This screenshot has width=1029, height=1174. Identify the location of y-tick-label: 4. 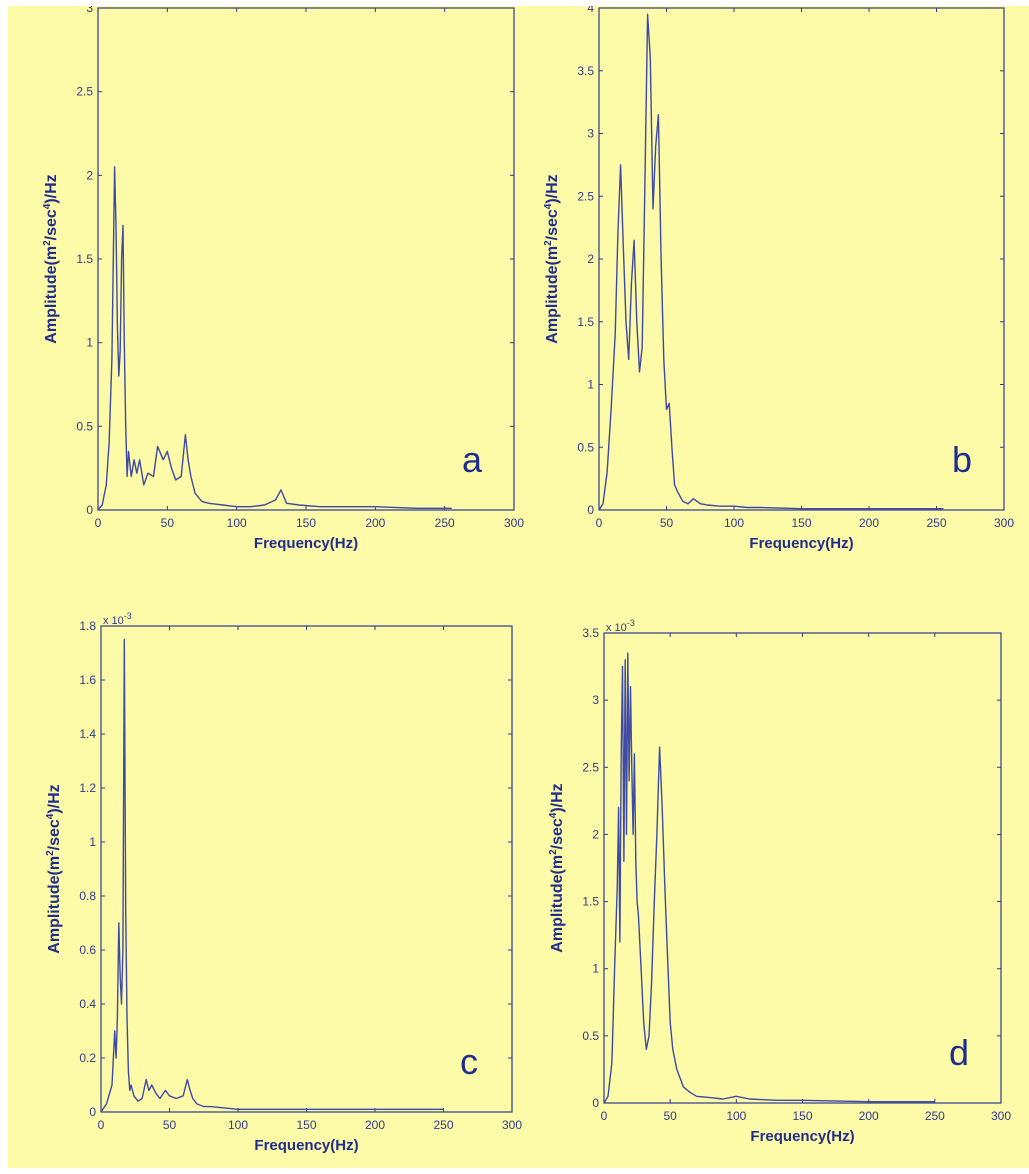
(590, 10).